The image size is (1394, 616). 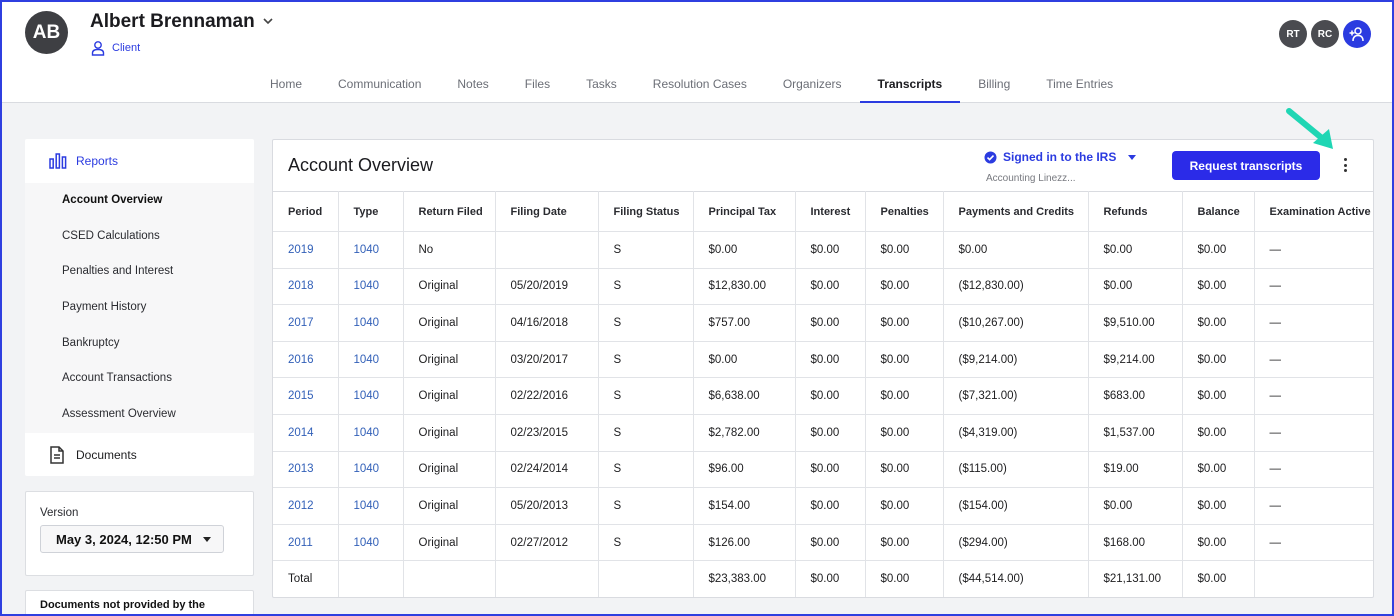 I want to click on more-options-icon, so click(x=1345, y=165).